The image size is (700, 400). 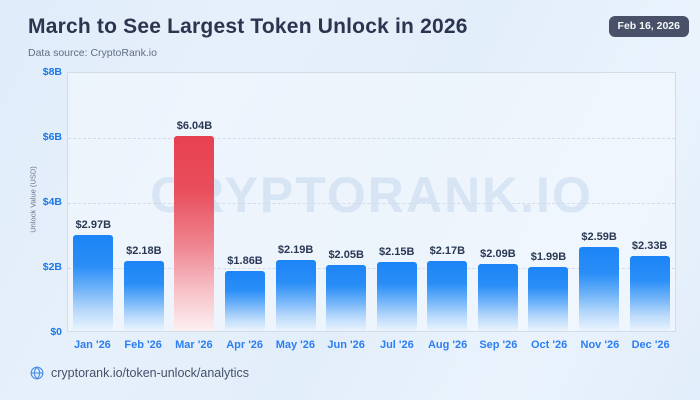 I want to click on bar-value-label: $2.18B, so click(x=144, y=250).